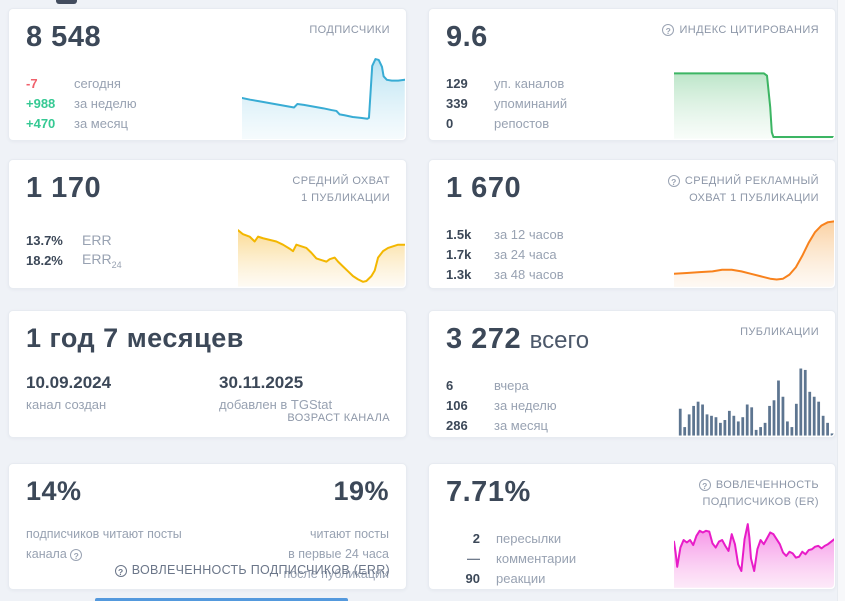  I want to click on er-sparkline-chart, so click(753, 546).